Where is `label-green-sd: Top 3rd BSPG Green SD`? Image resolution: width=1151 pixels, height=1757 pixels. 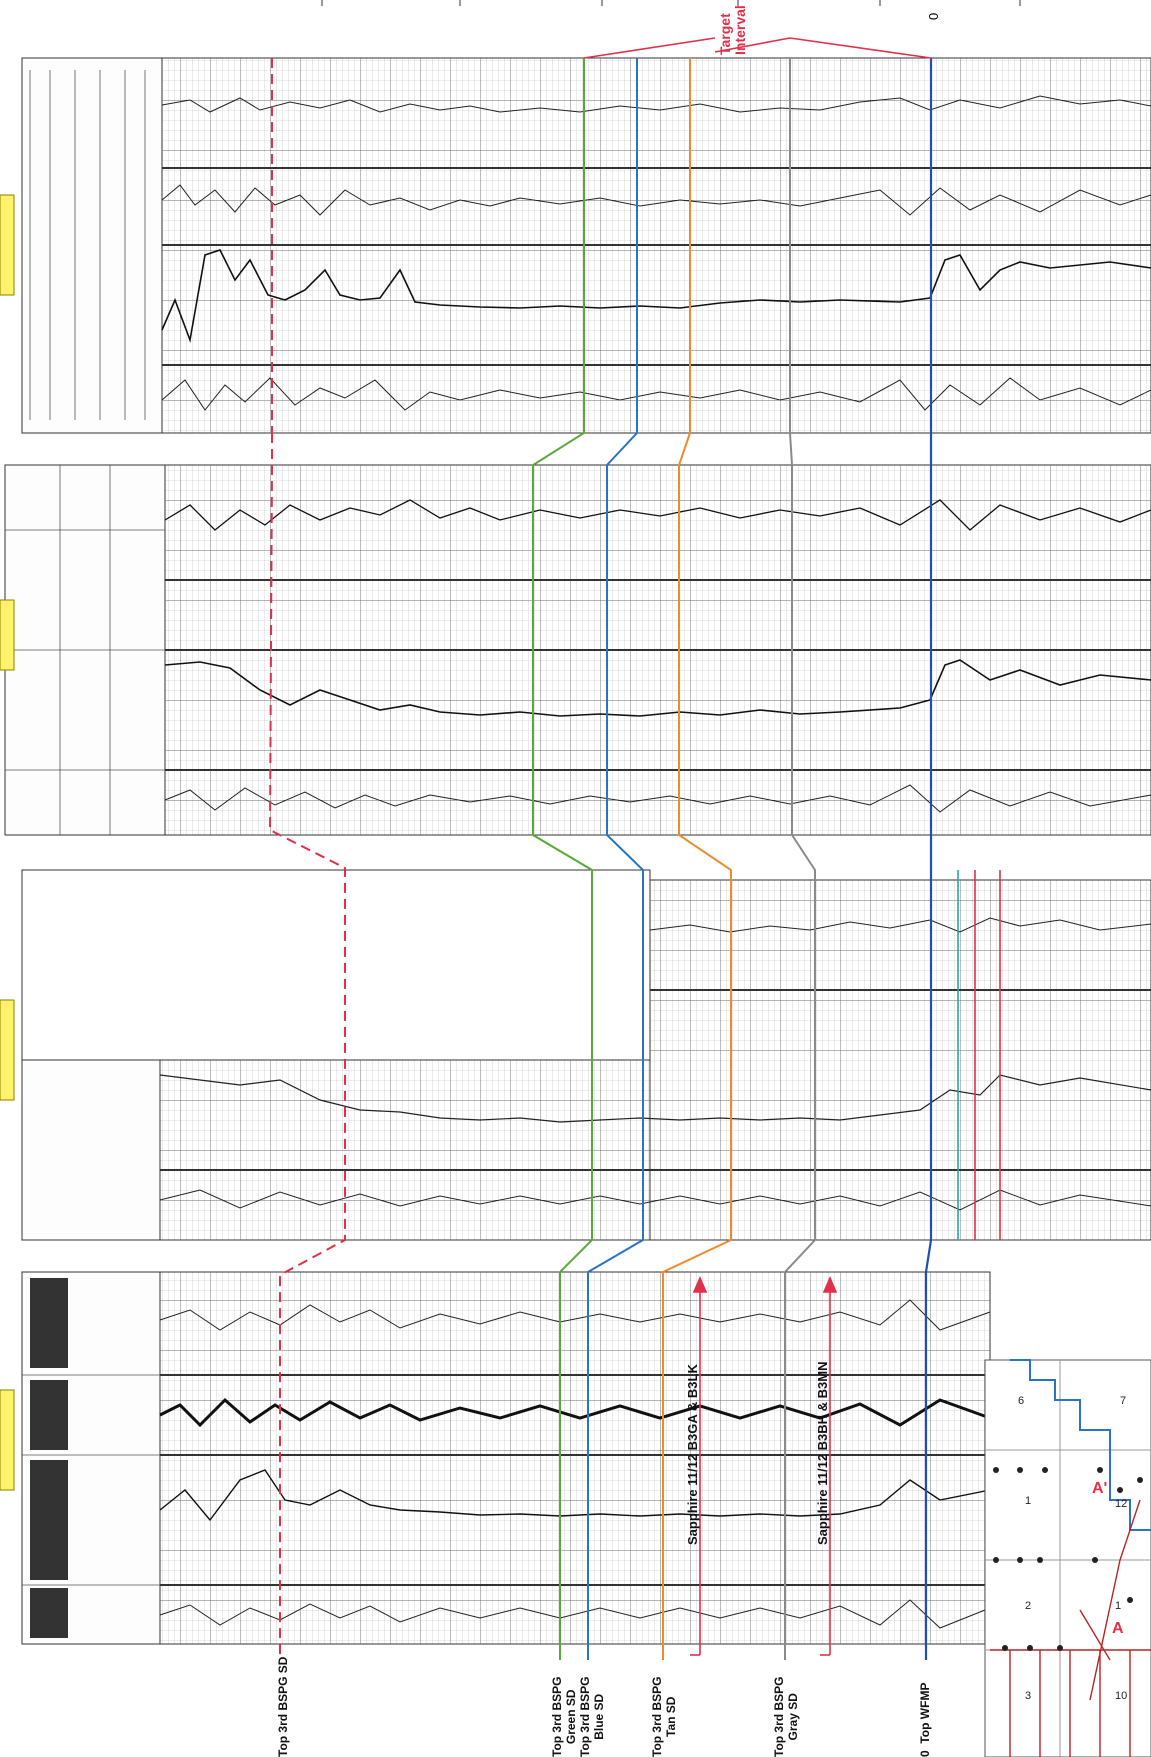
label-green-sd: Top 3rd BSPG Green SD is located at coordinates (564, 1716).